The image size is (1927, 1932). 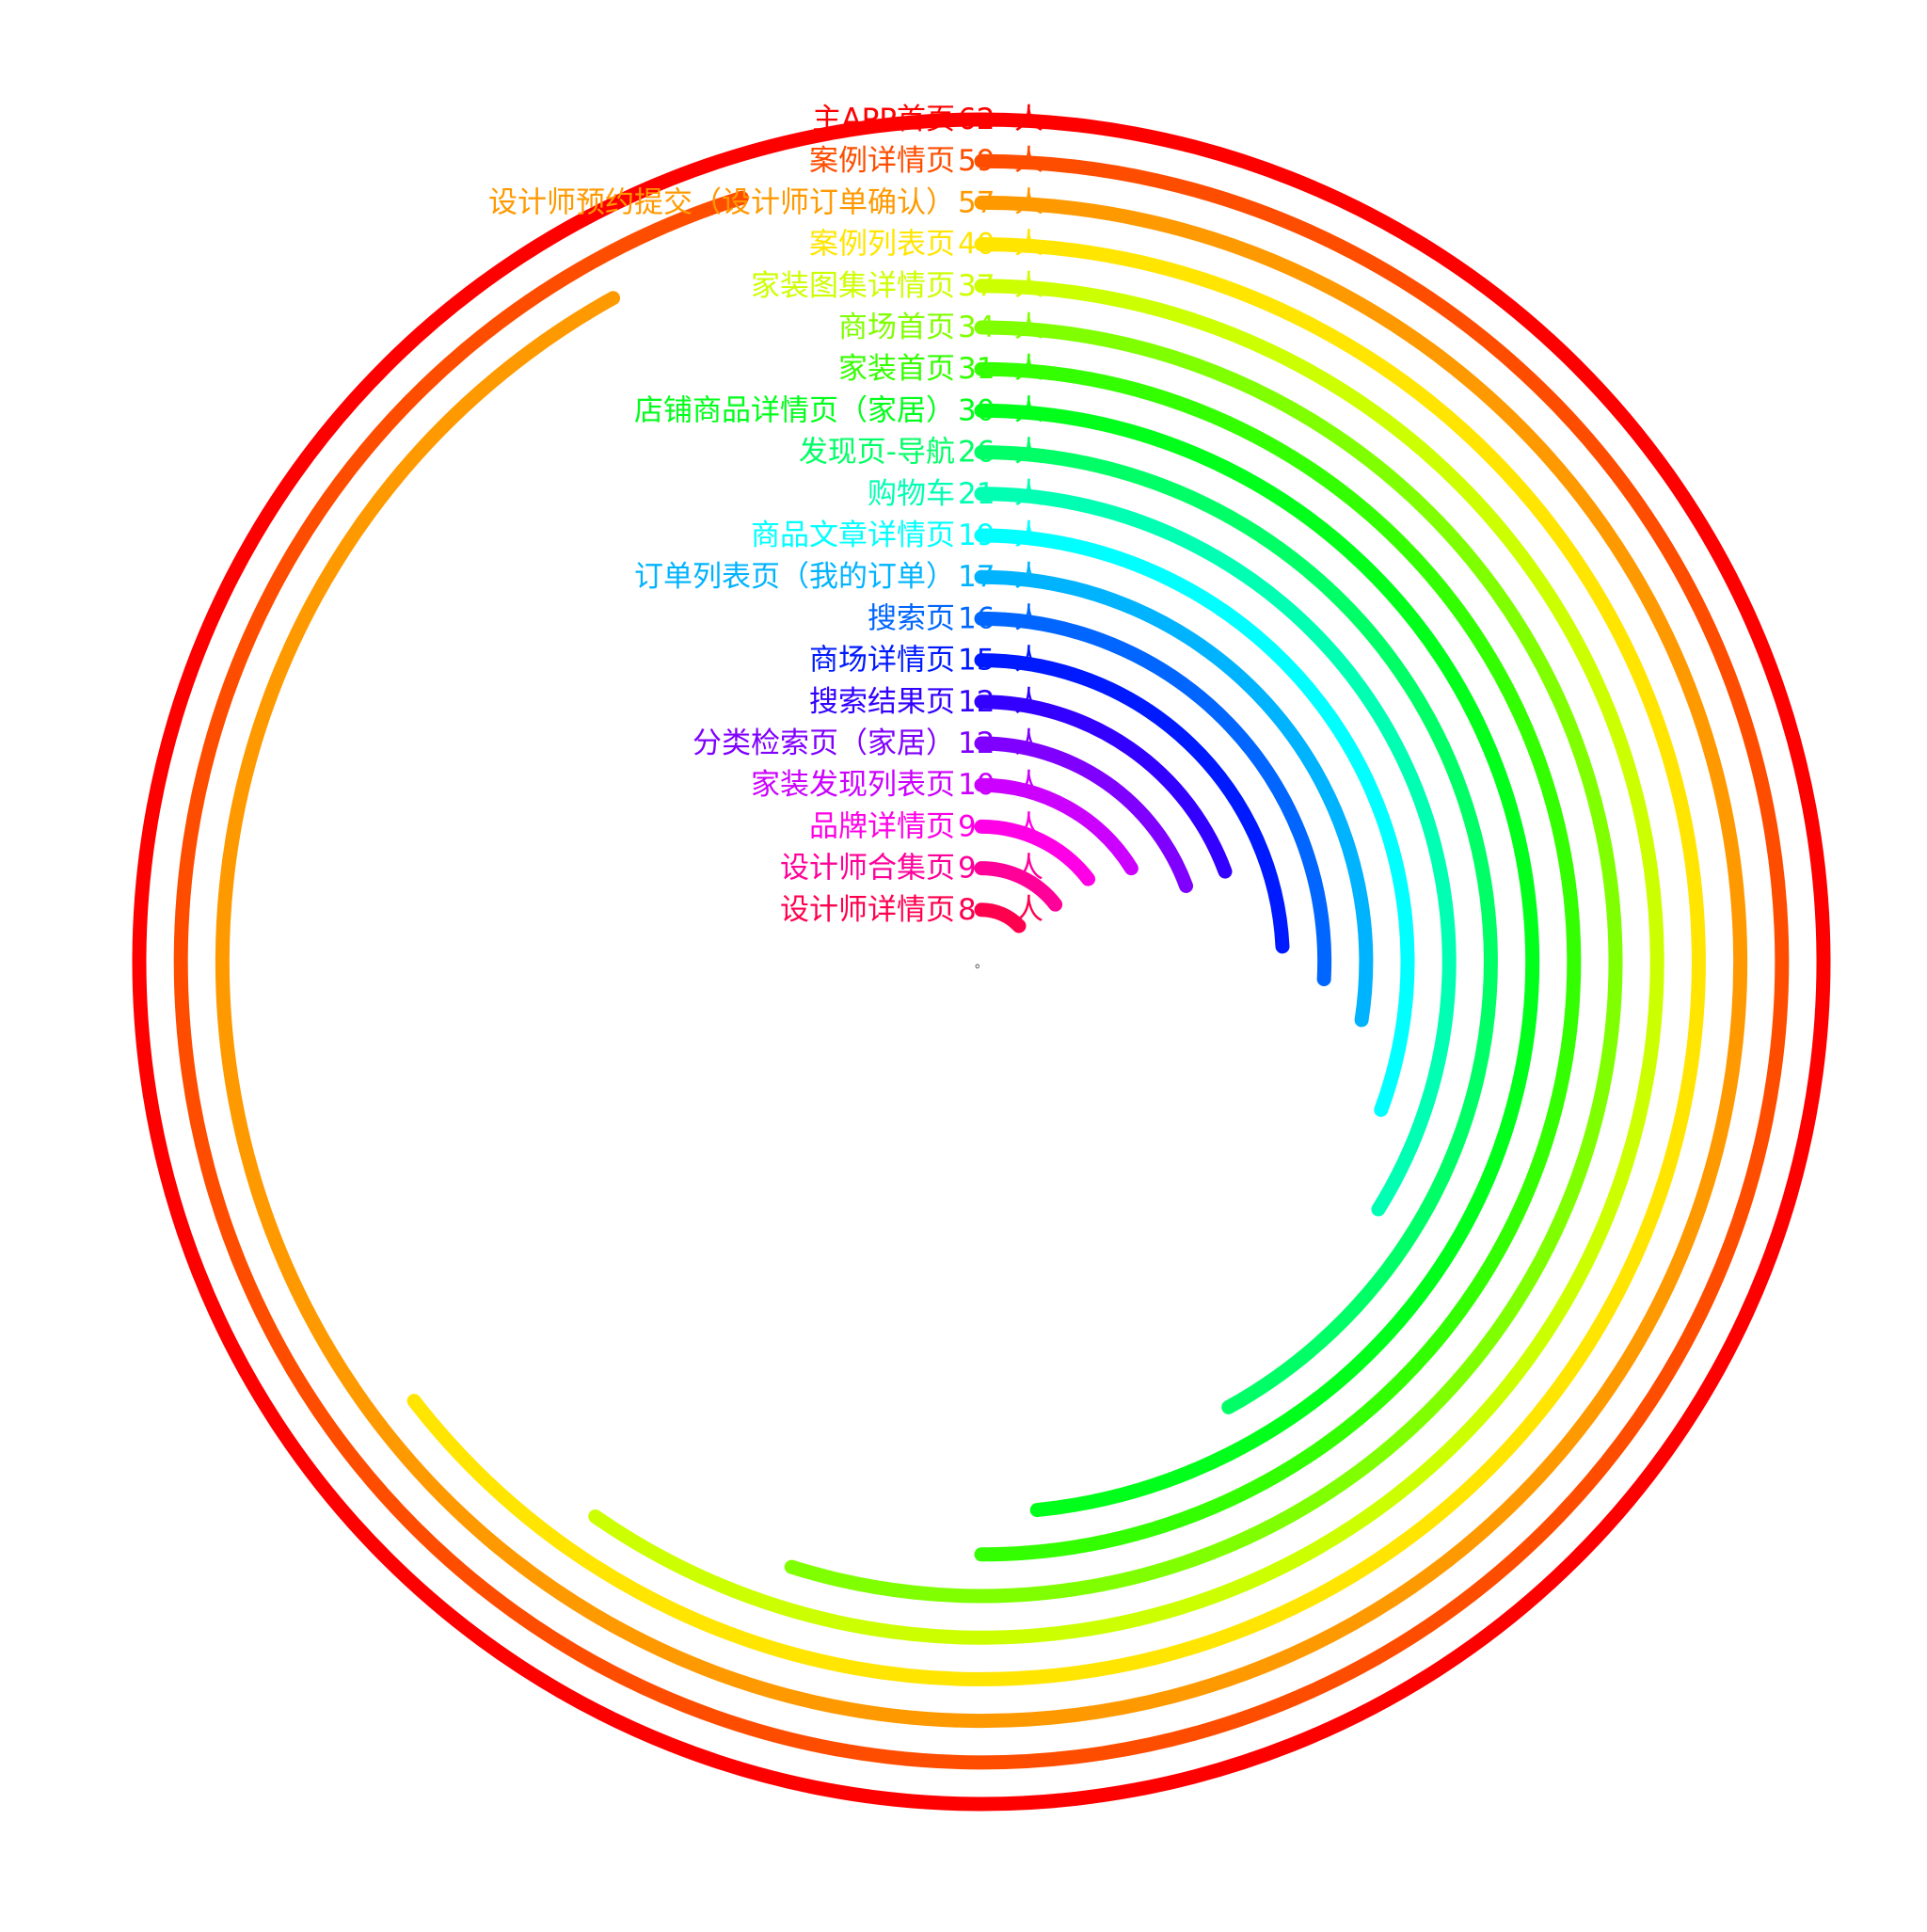 What do you see at coordinates (976, 245) in the screenshot?
I see `value-label-3: 40` at bounding box center [976, 245].